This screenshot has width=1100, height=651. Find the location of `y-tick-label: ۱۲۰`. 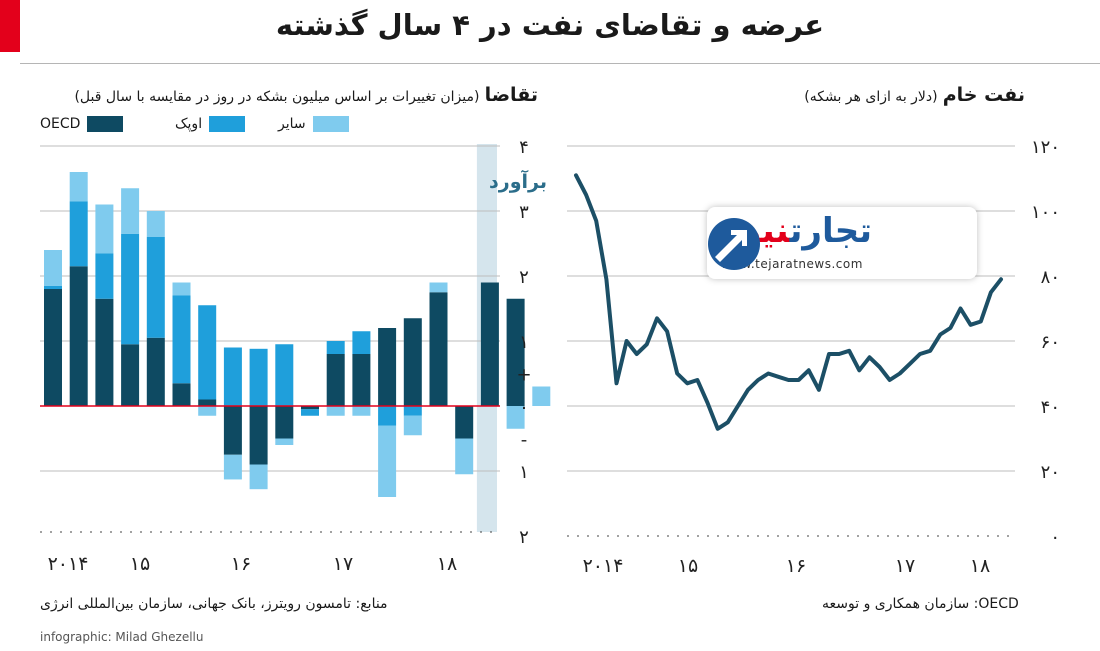

y-tick-label: ۱۲۰ is located at coordinates (1045, 147).